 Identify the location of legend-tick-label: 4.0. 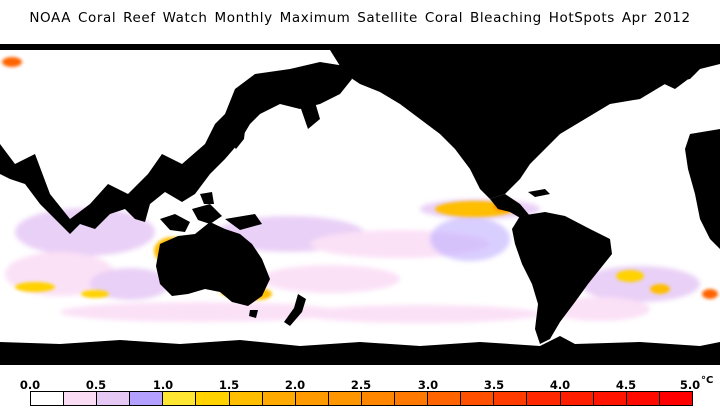
(560, 385).